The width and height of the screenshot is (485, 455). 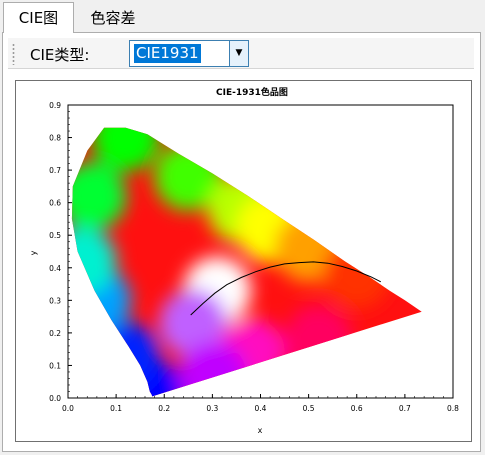 I want to click on planckian-locus-line, so click(x=286, y=288).